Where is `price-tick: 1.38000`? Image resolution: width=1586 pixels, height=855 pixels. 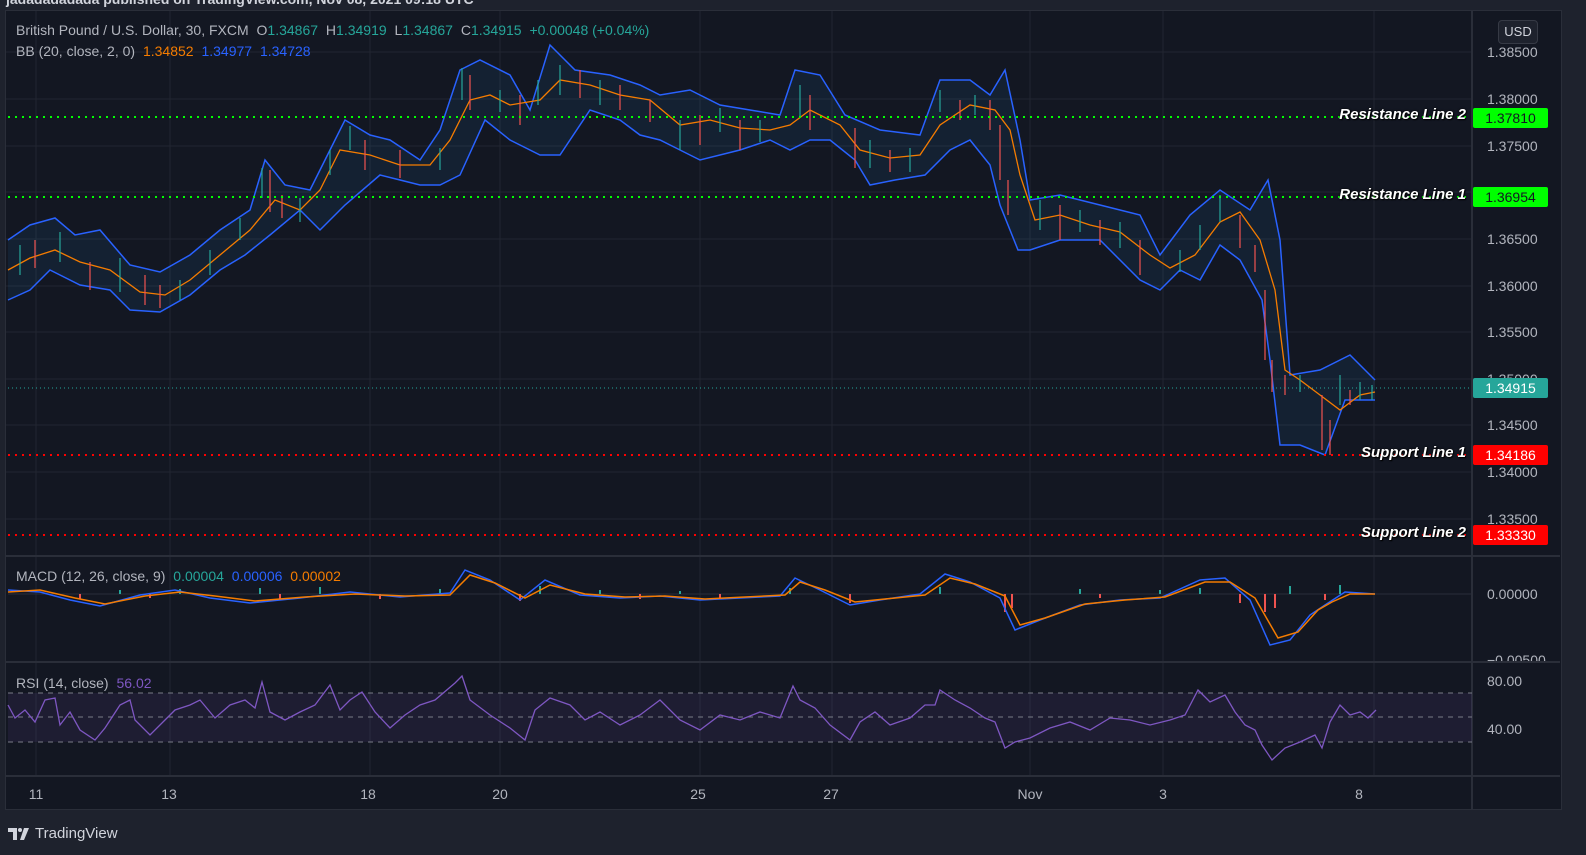 price-tick: 1.38000 is located at coordinates (1512, 99).